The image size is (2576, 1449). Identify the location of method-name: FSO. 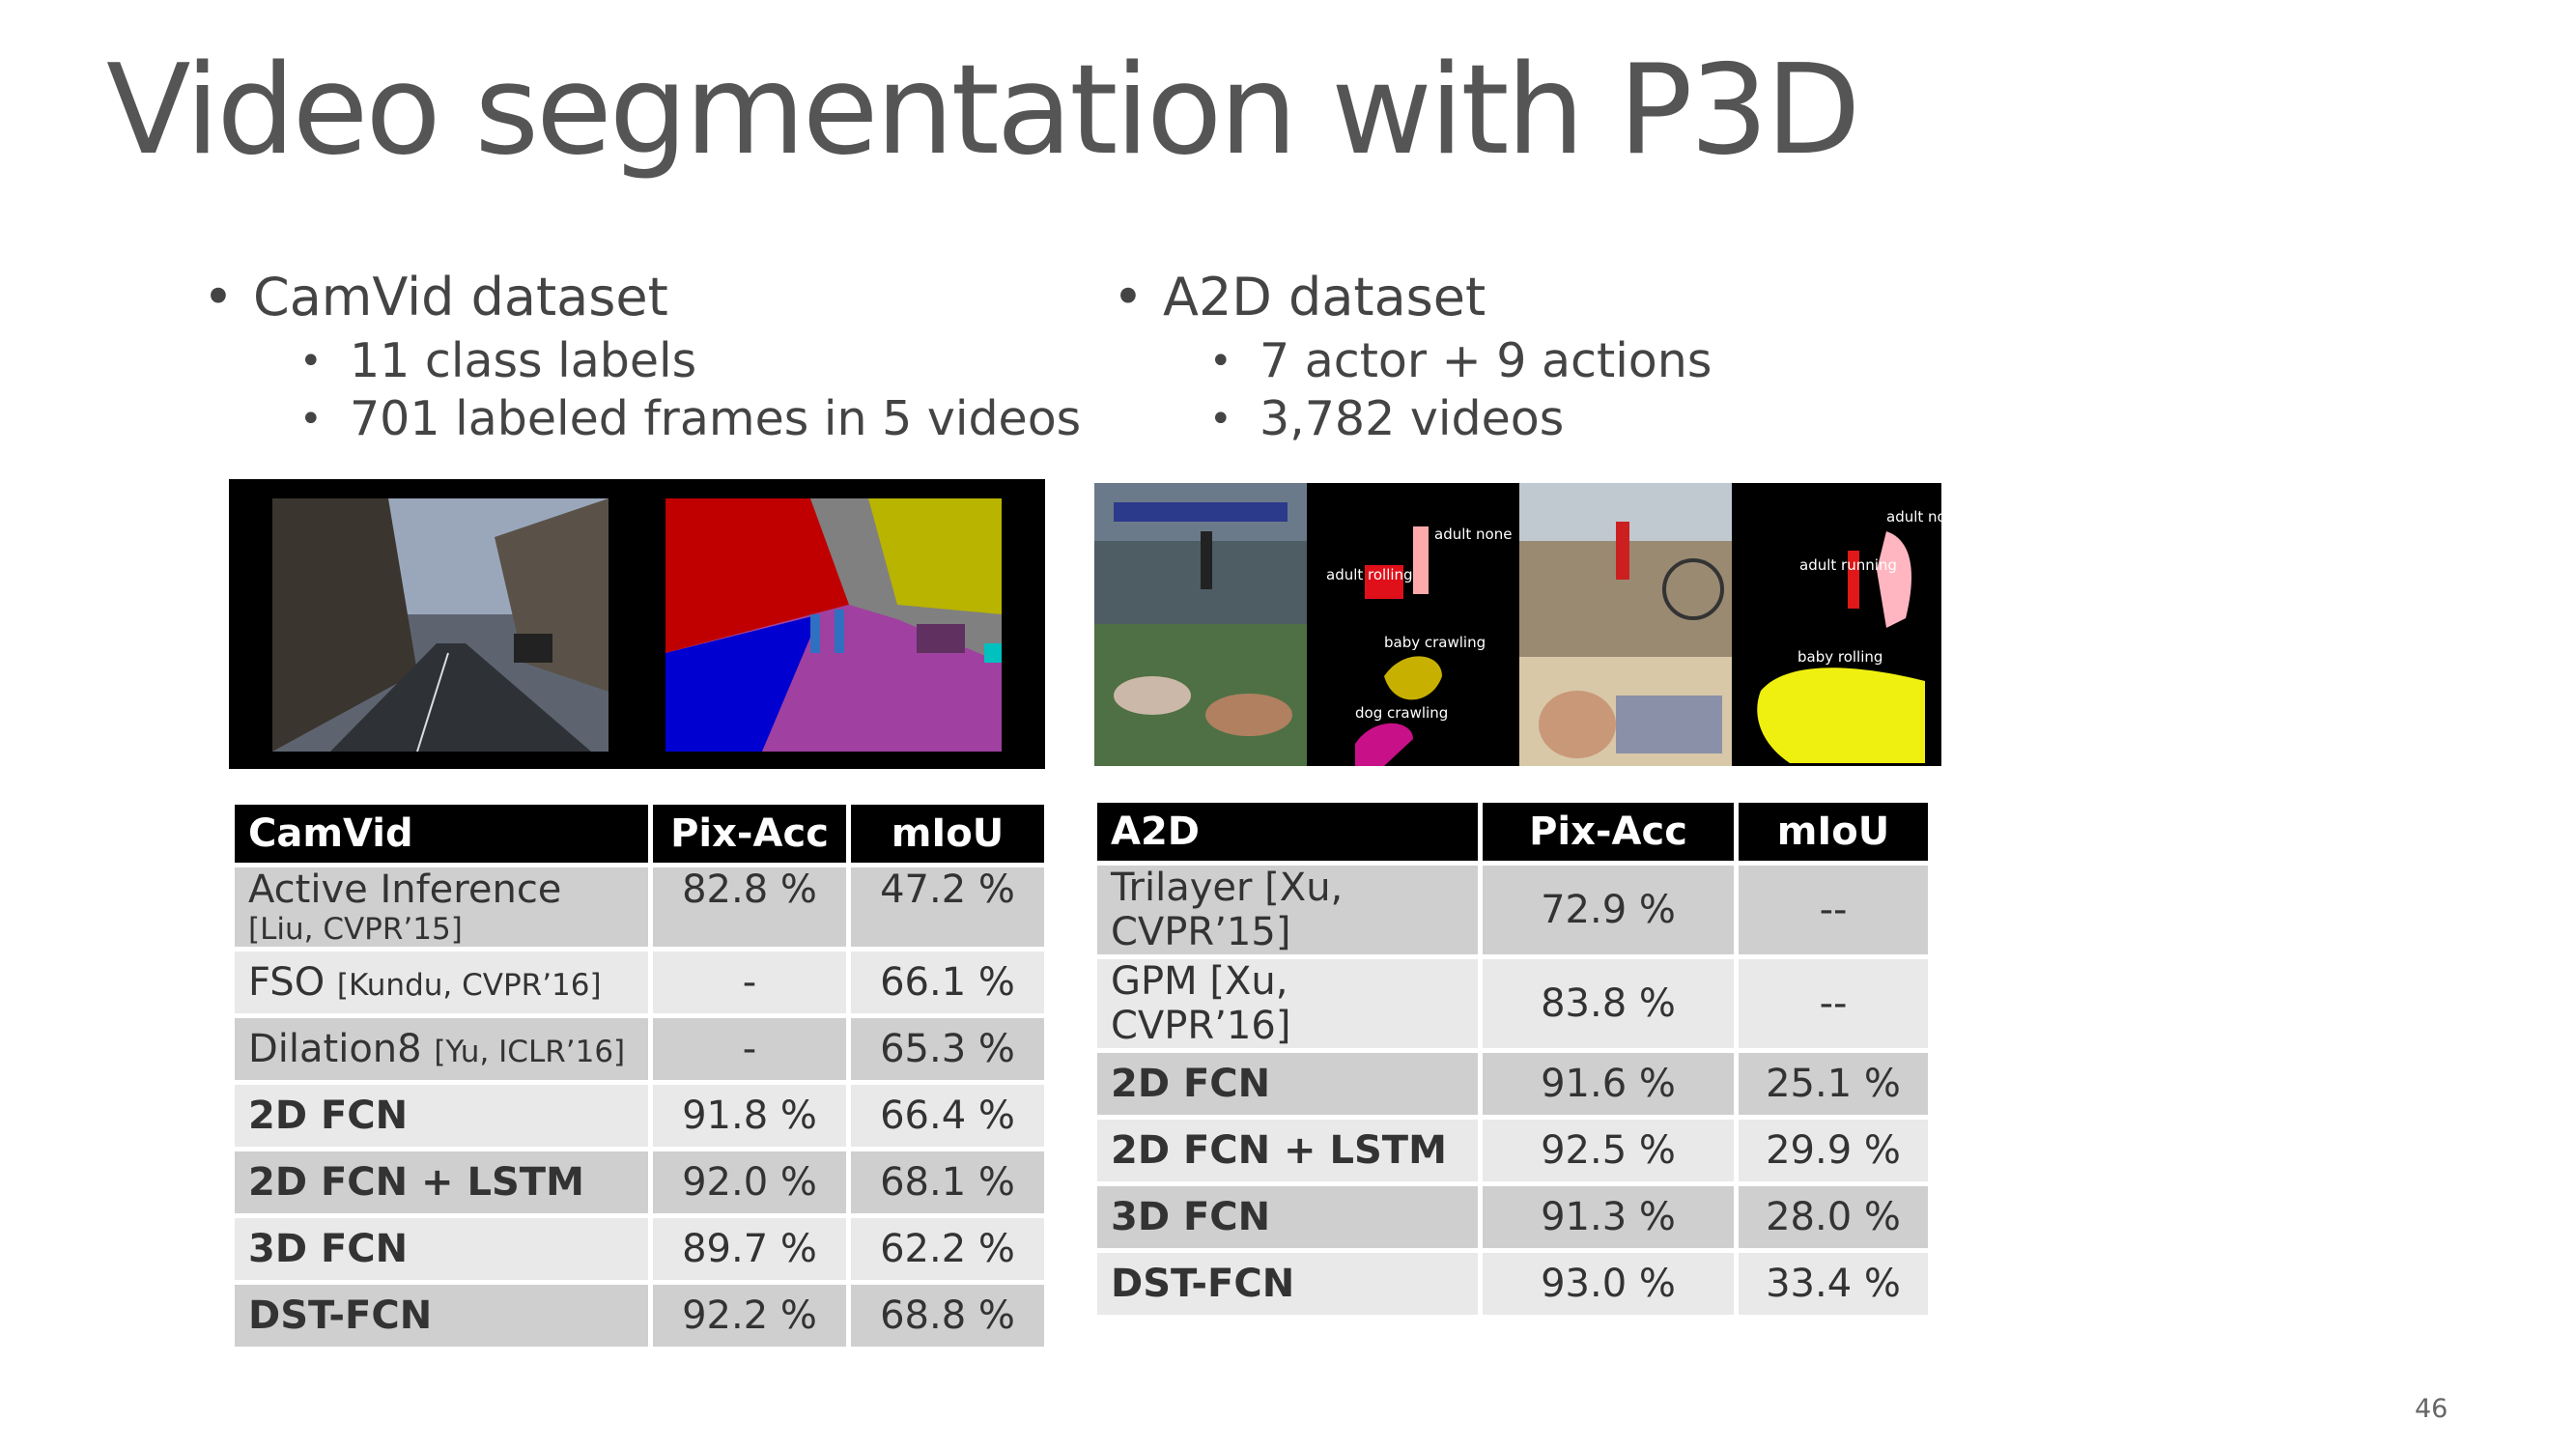
(287, 982).